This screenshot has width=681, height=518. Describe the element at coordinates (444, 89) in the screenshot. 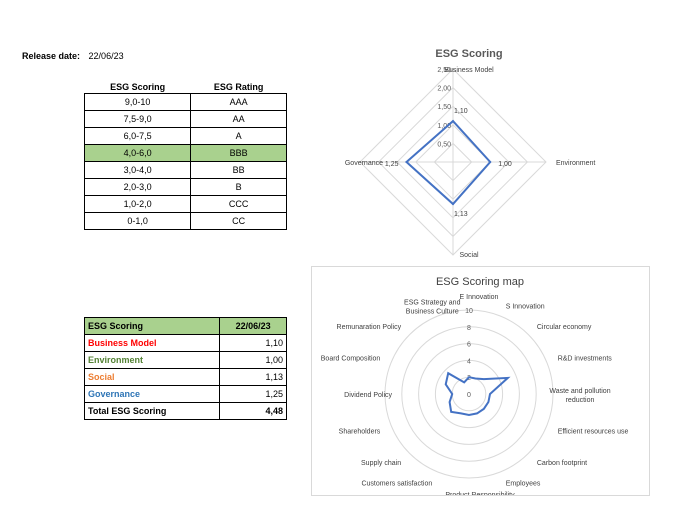

I see `chart1-tick-label: 2,00` at that location.